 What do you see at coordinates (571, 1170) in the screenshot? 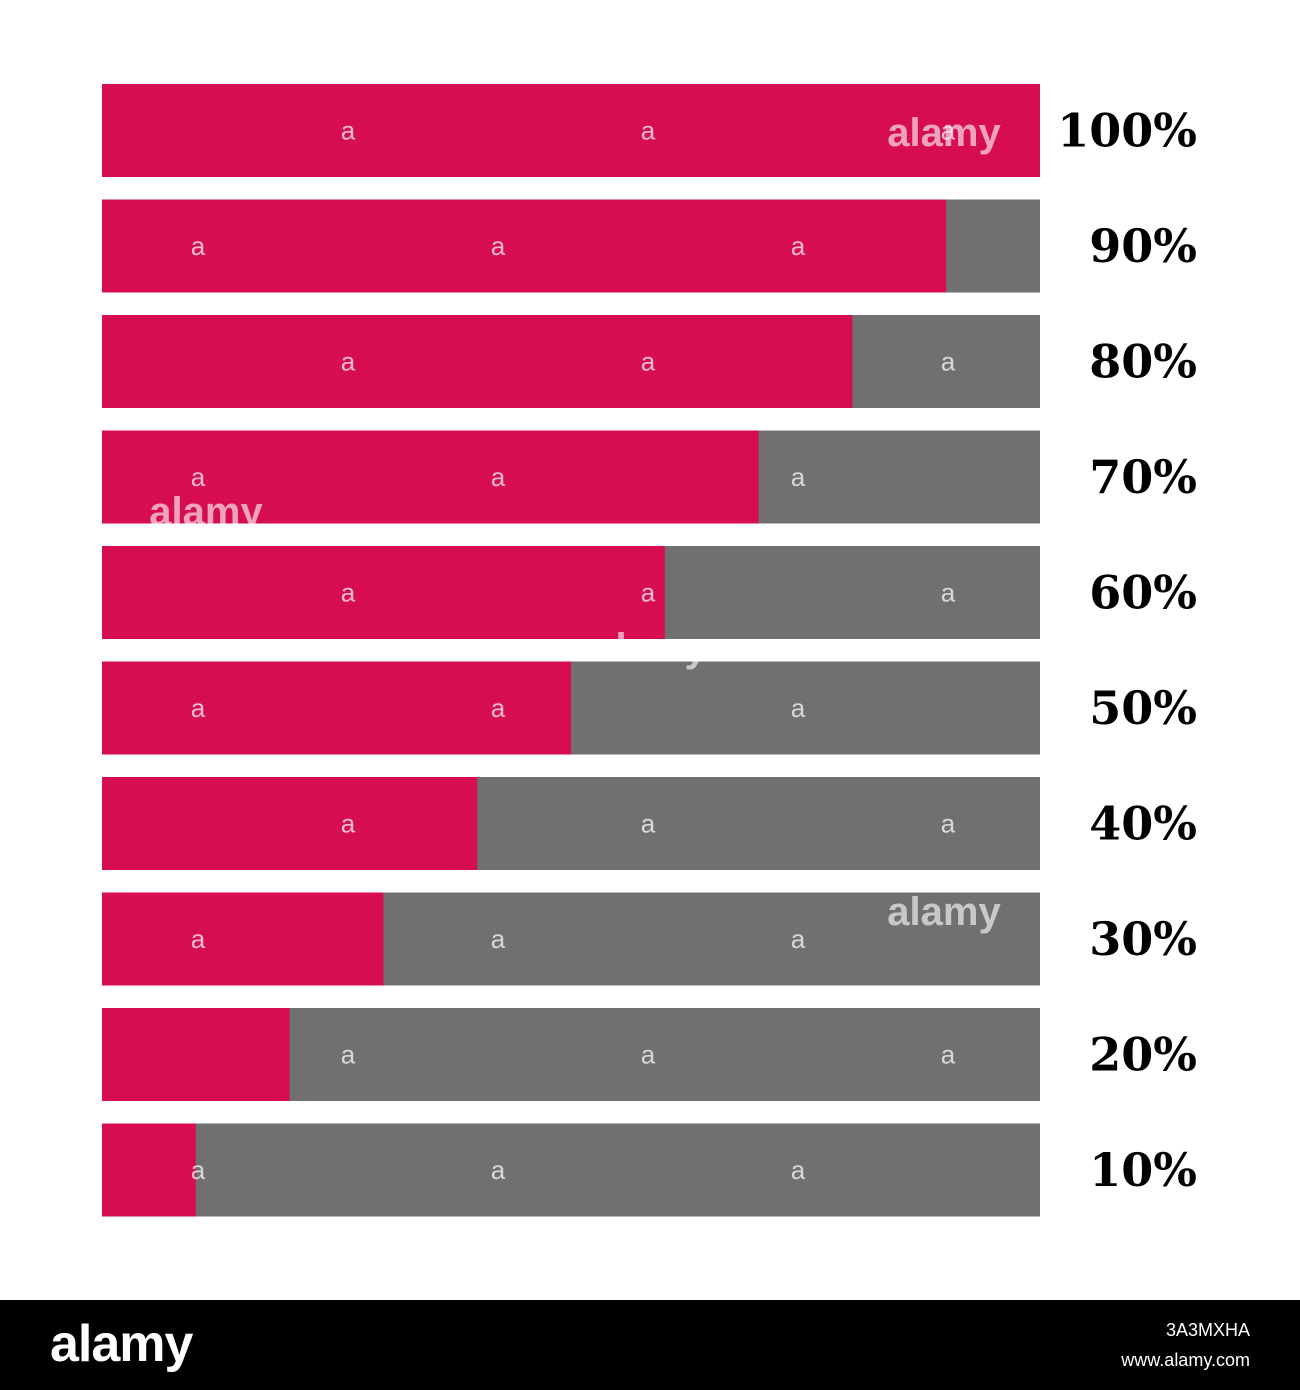
I see `bar-remaining` at bounding box center [571, 1170].